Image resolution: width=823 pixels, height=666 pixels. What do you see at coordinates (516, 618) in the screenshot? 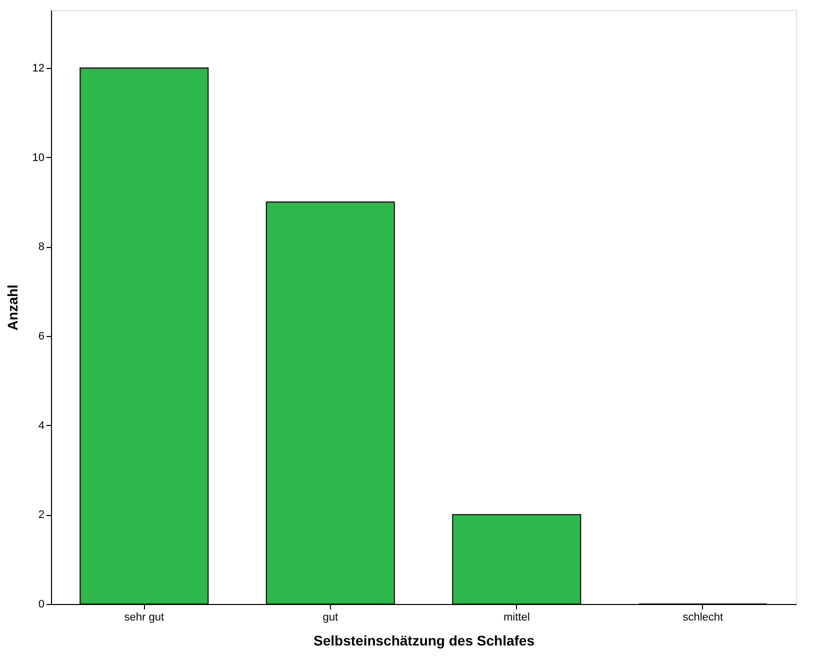
I see `x-tick-label: mittel` at bounding box center [516, 618].